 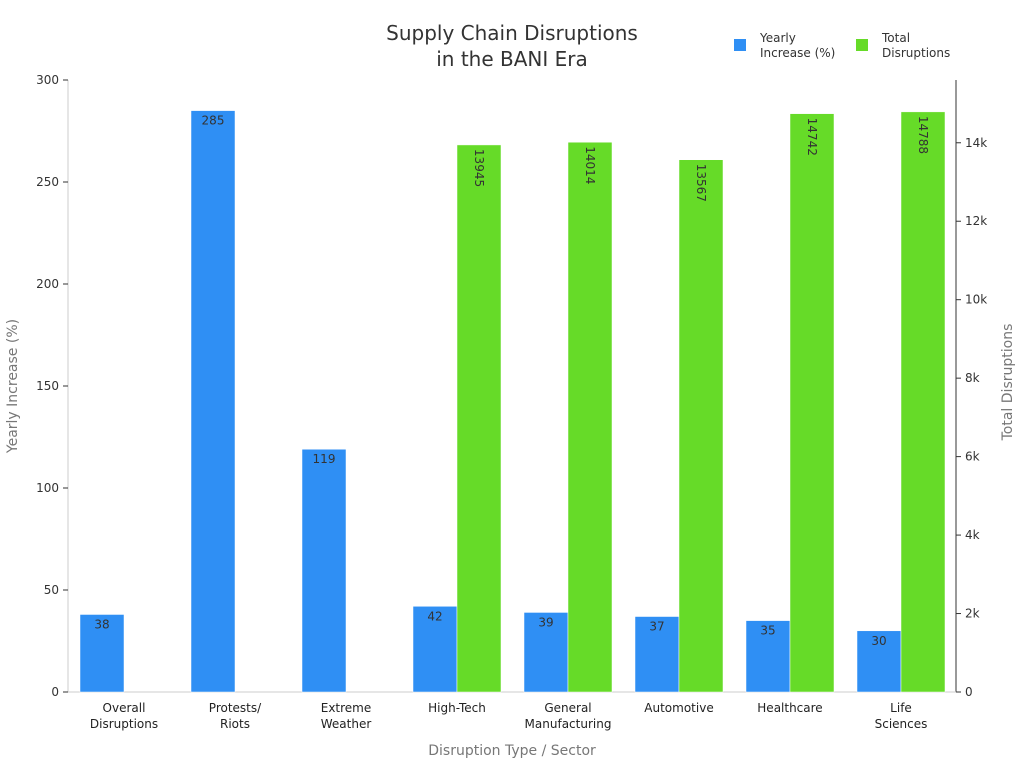 I want to click on x-axis-category-label: Automotive, so click(x=678, y=708).